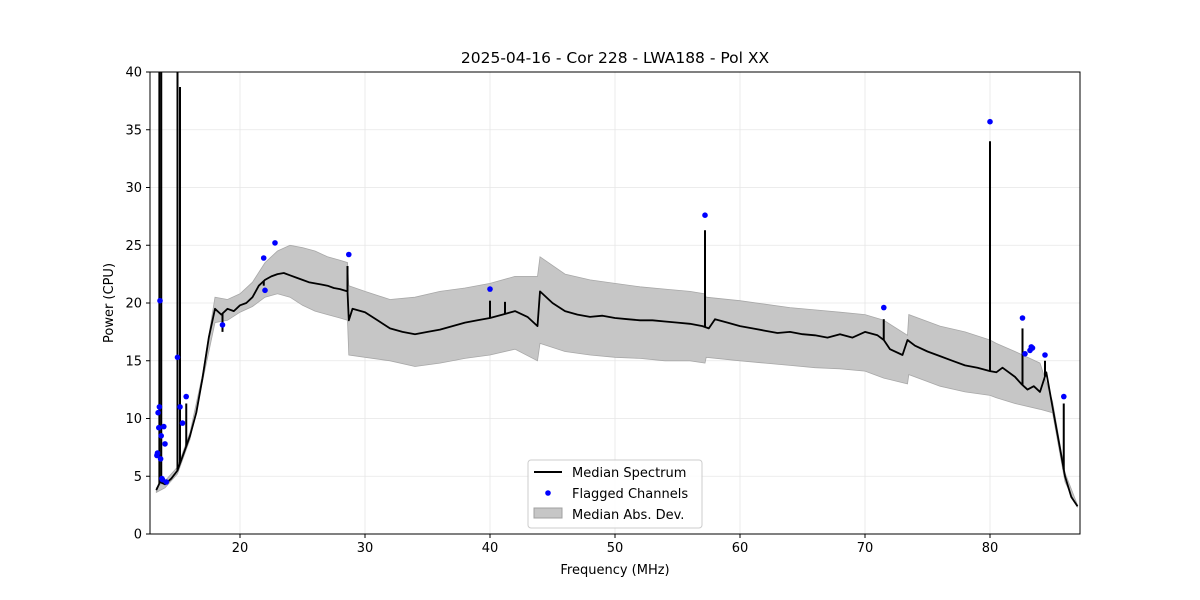  I want to click on x-axis-label: Frequency (MHz), so click(614, 570).